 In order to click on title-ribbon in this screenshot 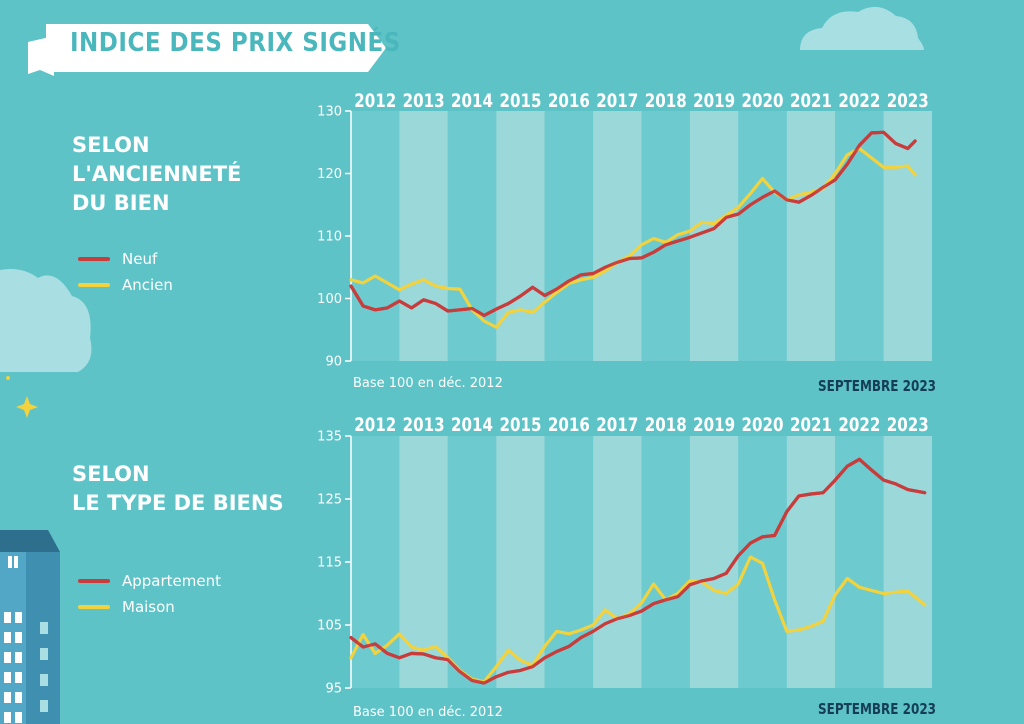, I will do `click(207, 50)`.